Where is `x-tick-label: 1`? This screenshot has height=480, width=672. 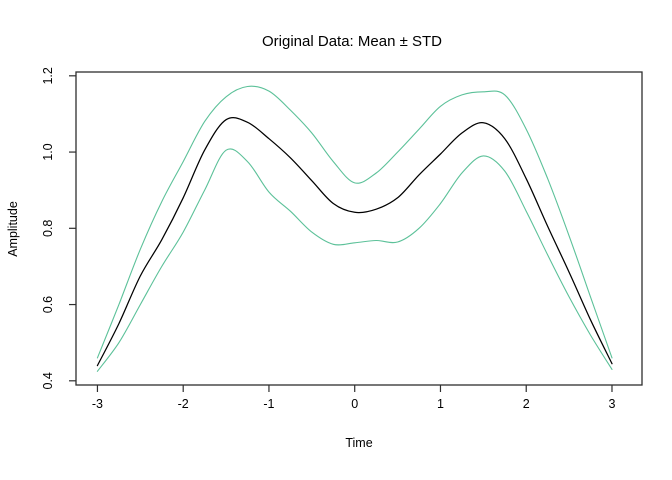
x-tick-label: 1 is located at coordinates (440, 404).